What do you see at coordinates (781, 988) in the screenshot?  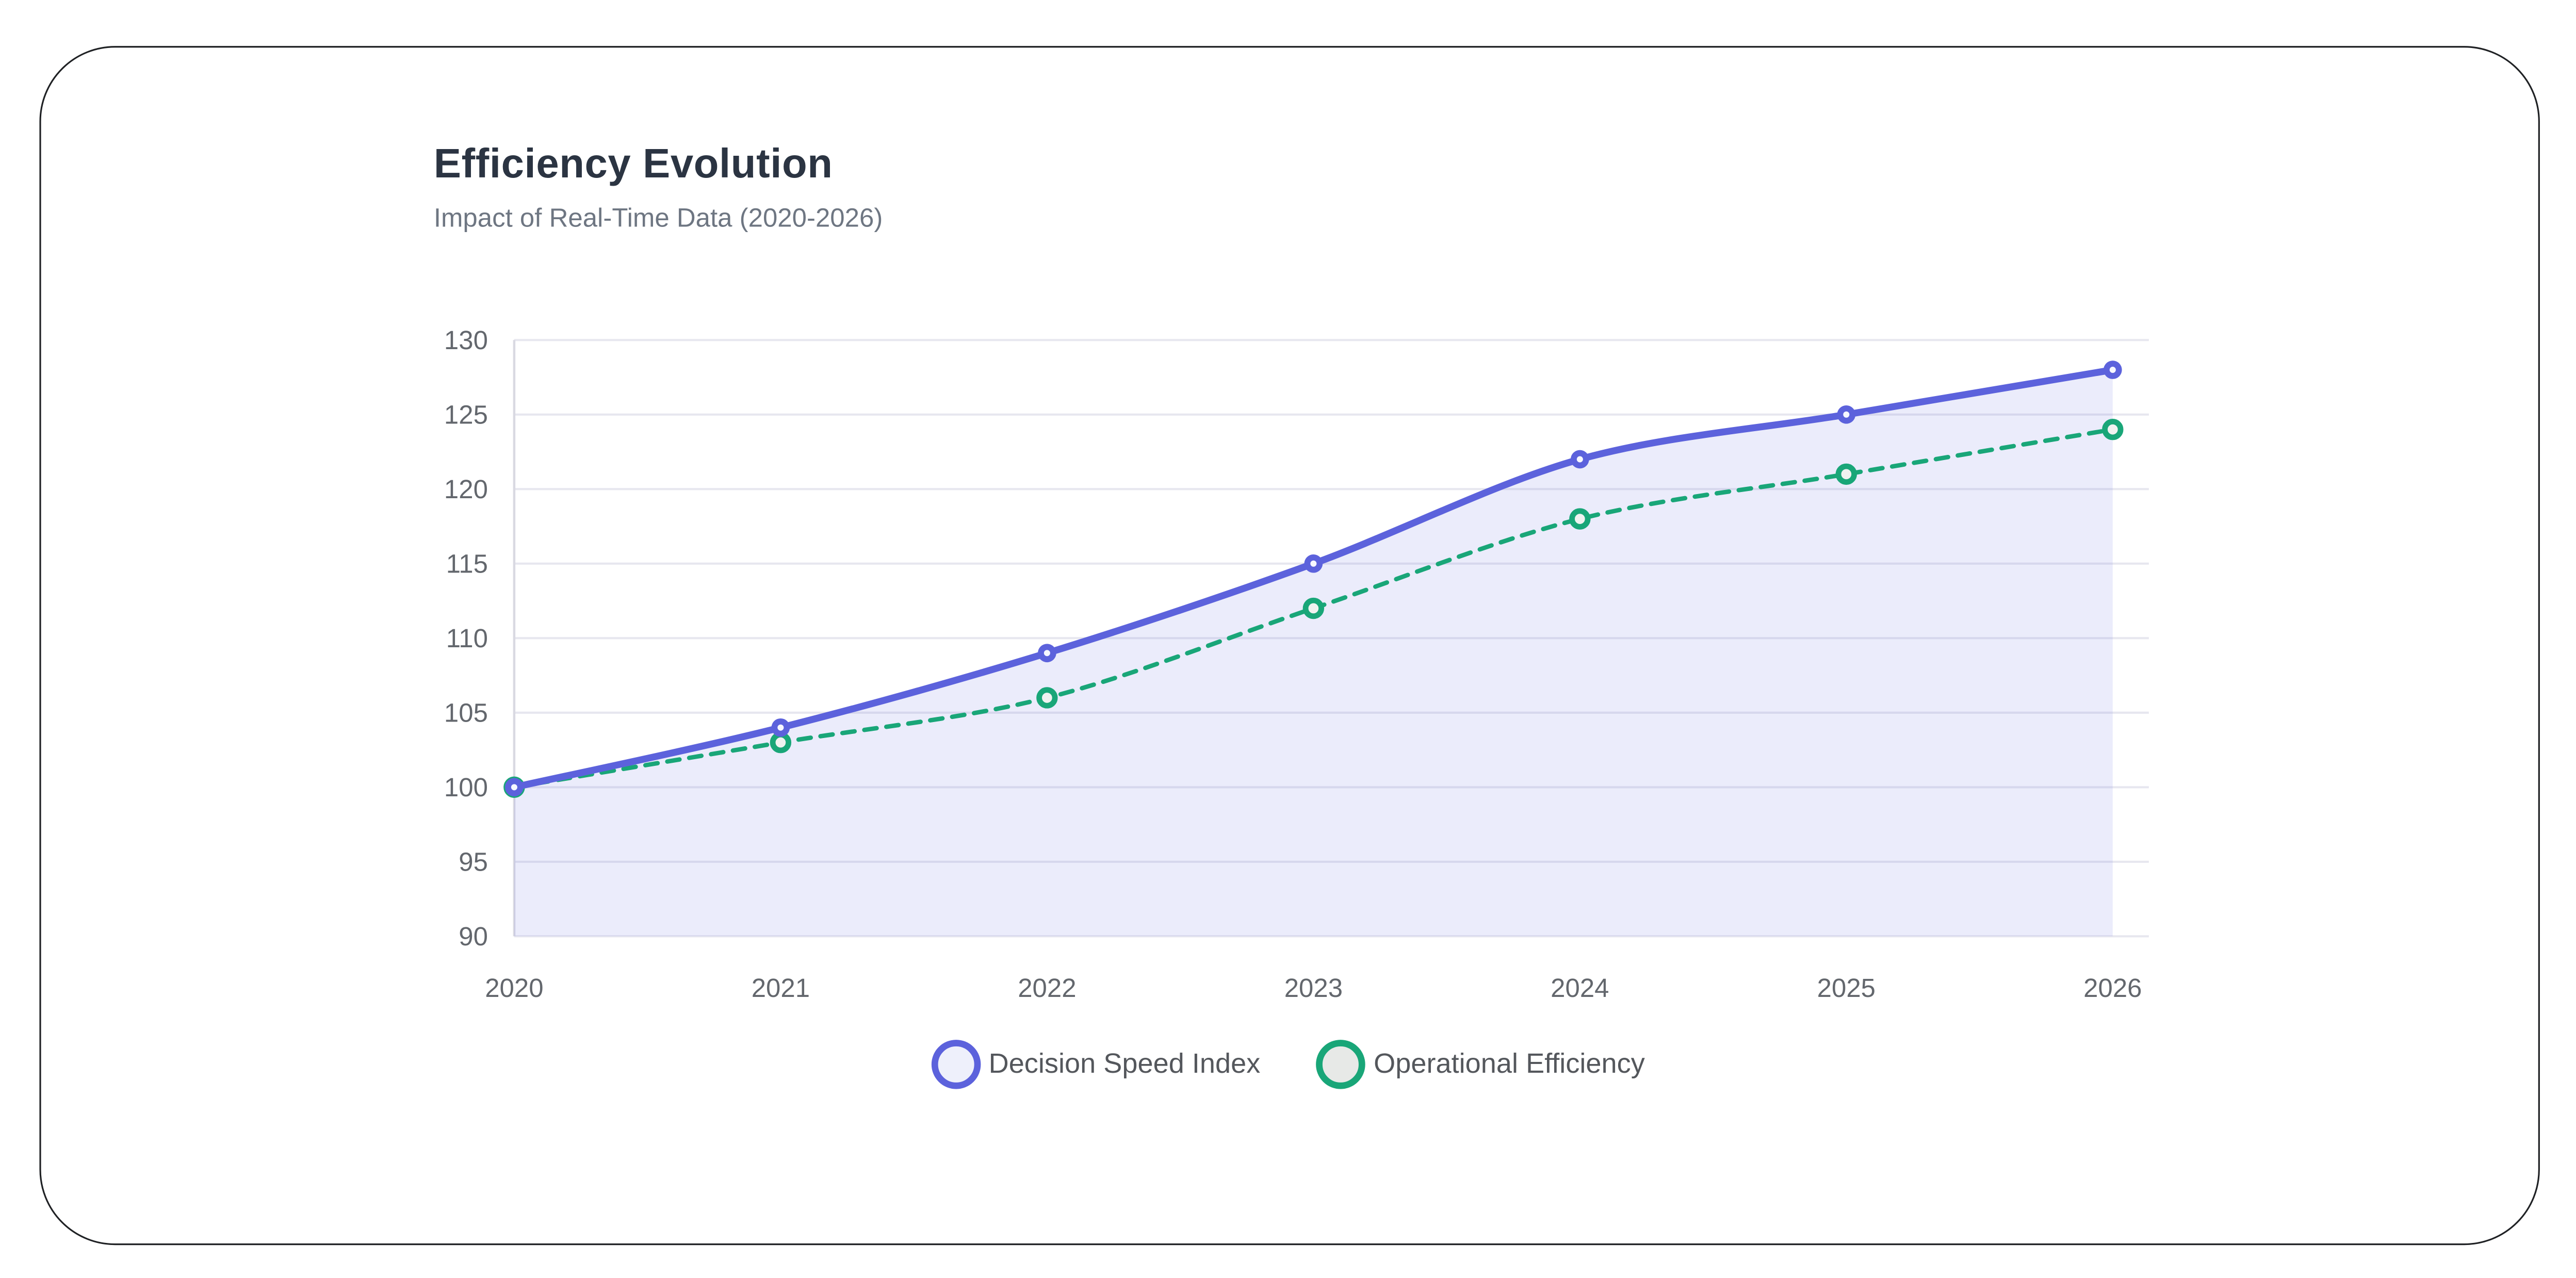 I see `x-tick-label: 2021` at bounding box center [781, 988].